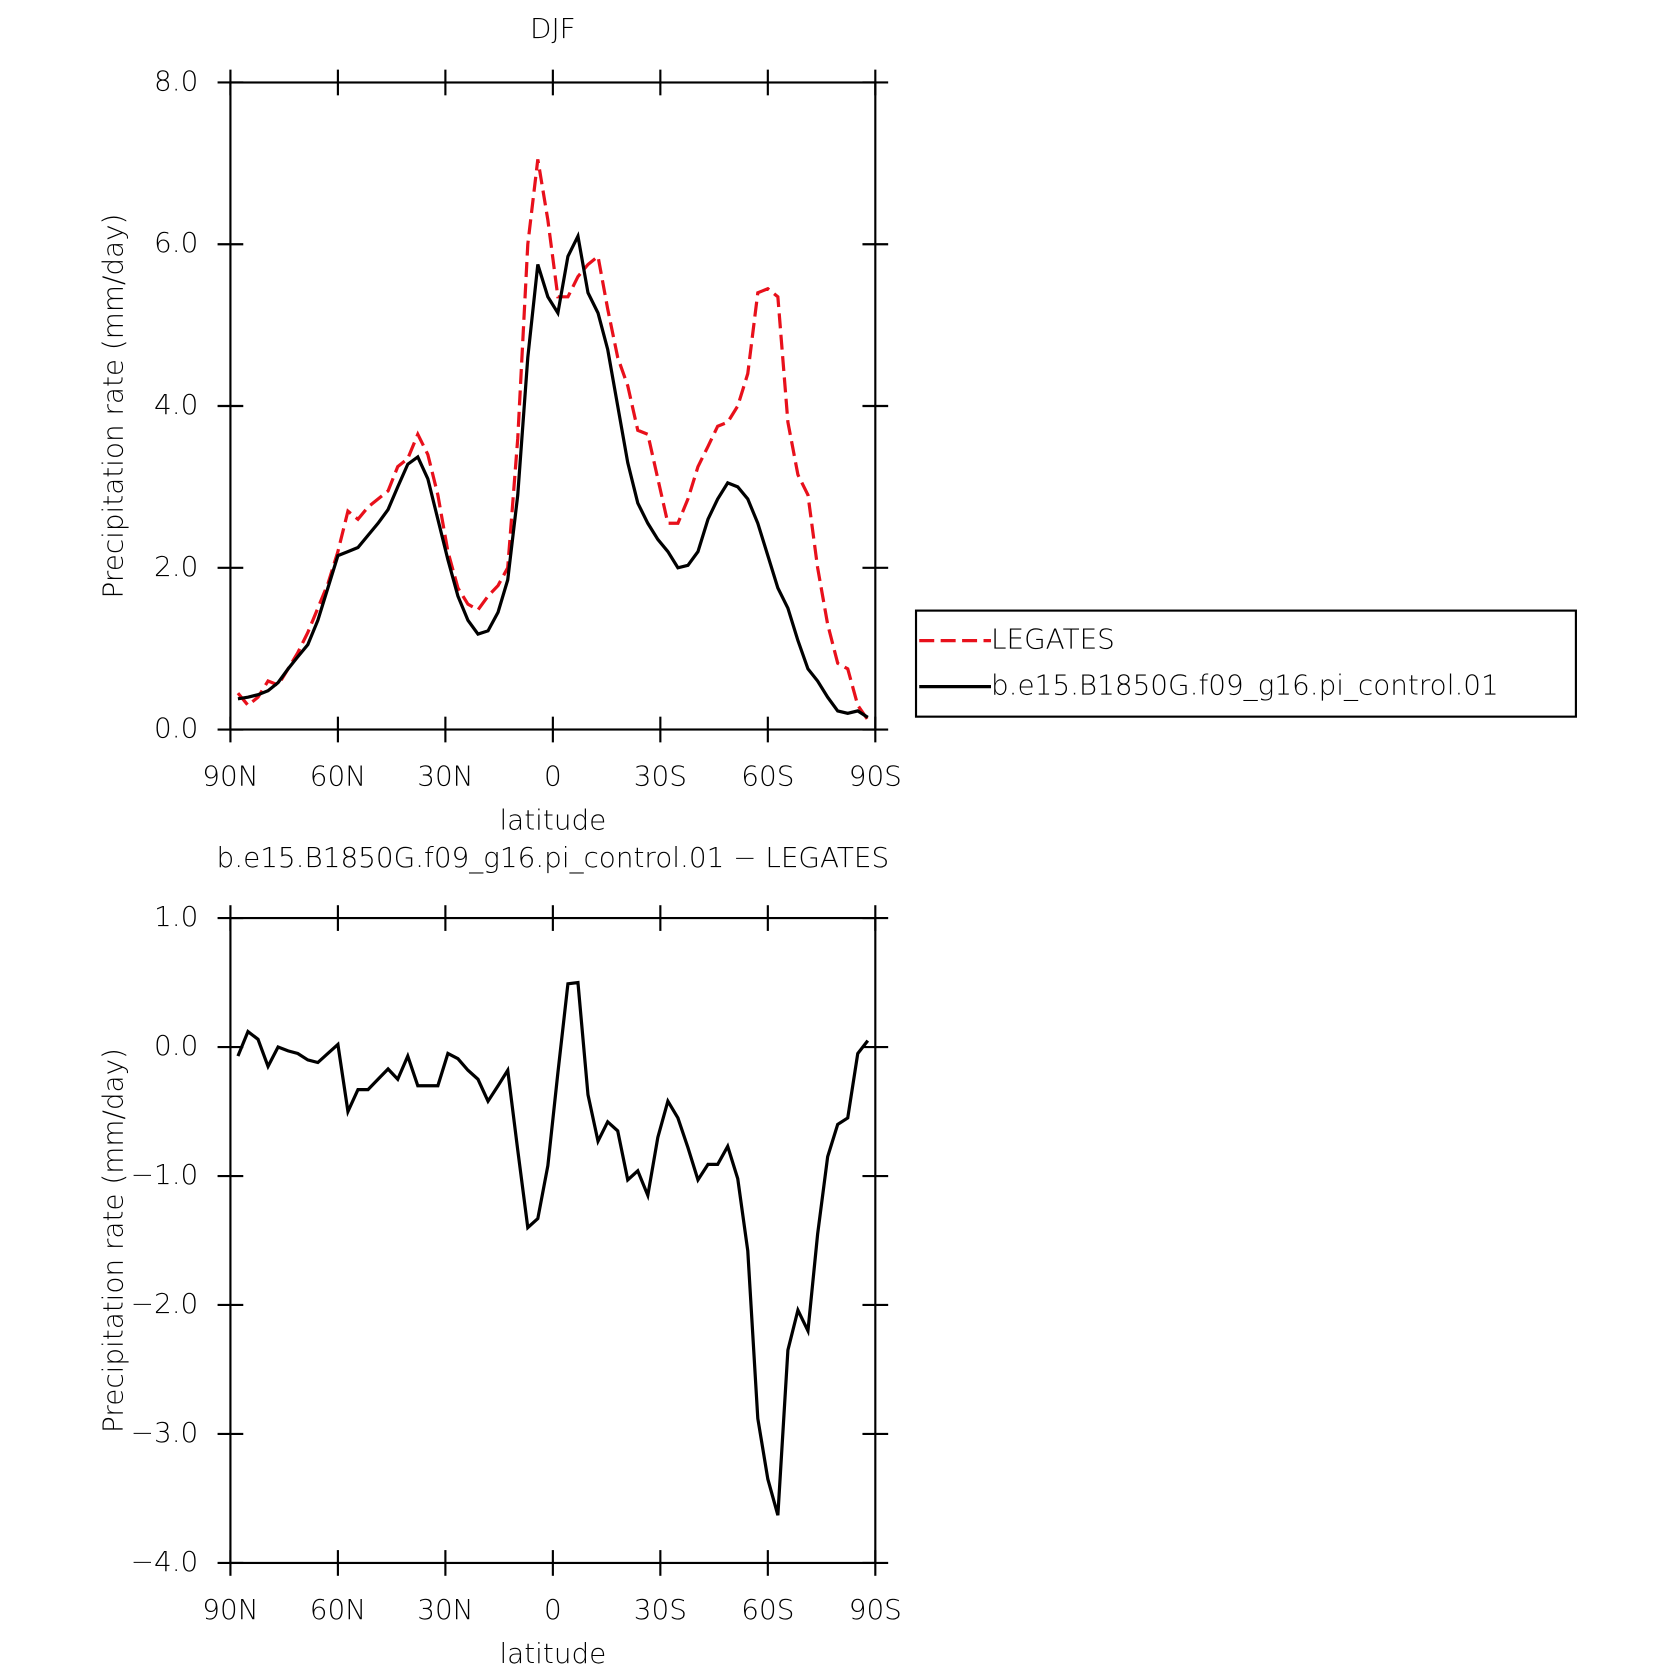 This screenshot has height=1669, width=1666. What do you see at coordinates (1245, 686) in the screenshot?
I see `legend-label: b.e15.B1850G.f09_g16.pi_control.01` at bounding box center [1245, 686].